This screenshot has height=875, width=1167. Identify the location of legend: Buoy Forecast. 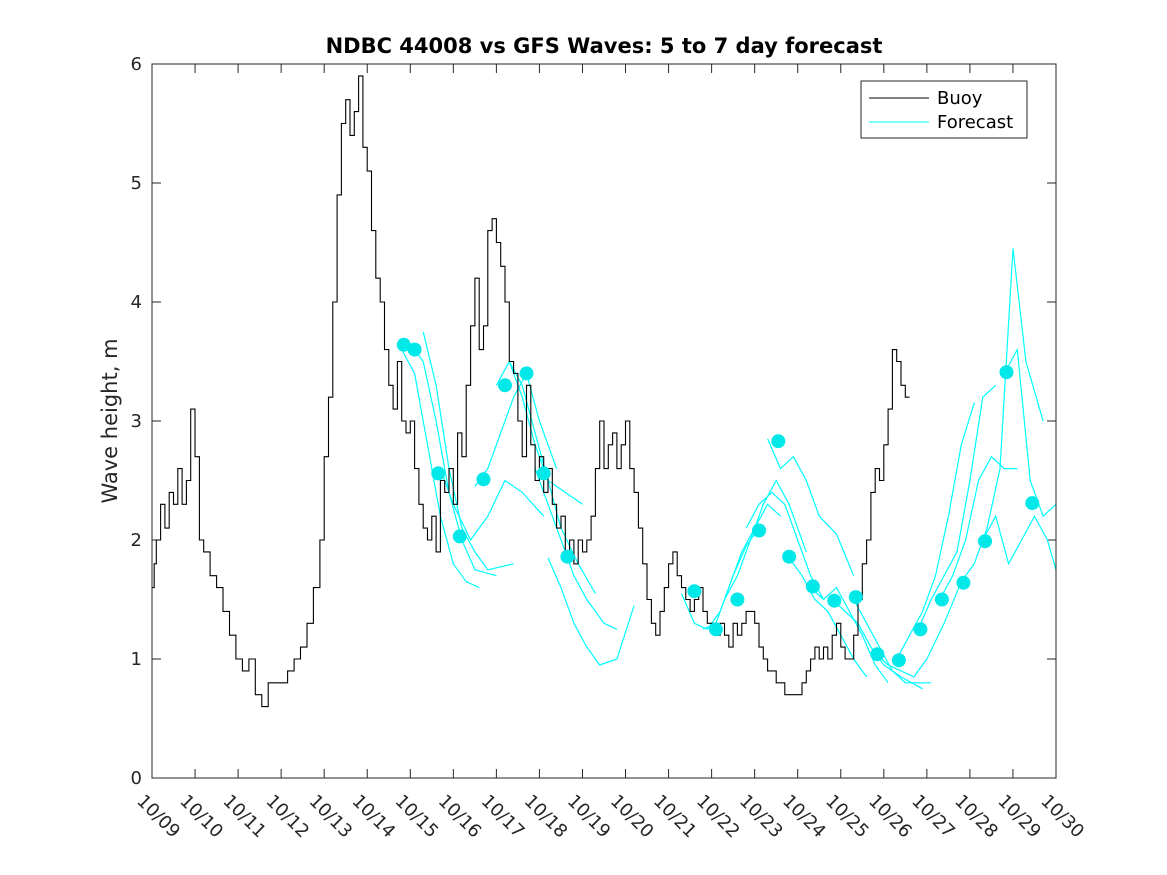
(944, 109).